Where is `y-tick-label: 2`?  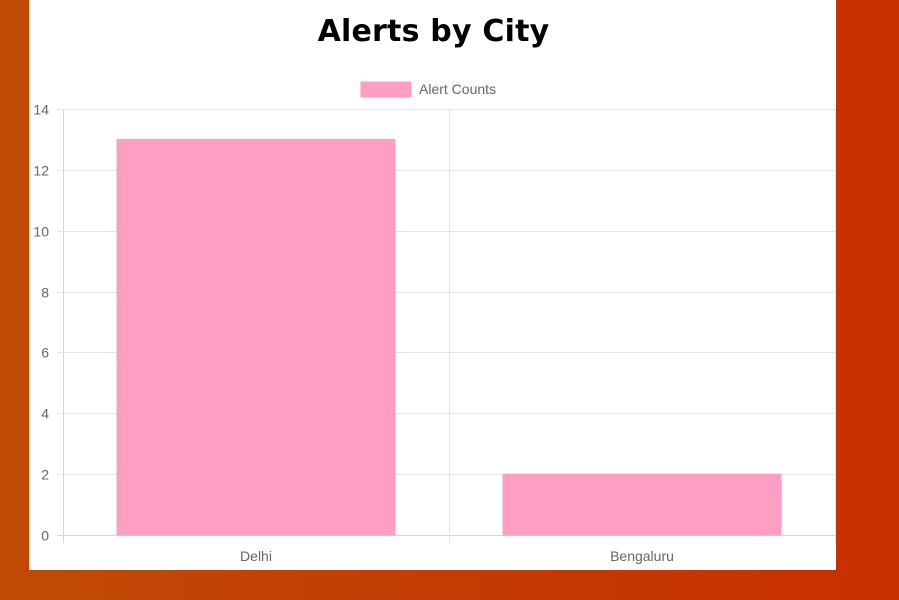
y-tick-label: 2 is located at coordinates (45, 475).